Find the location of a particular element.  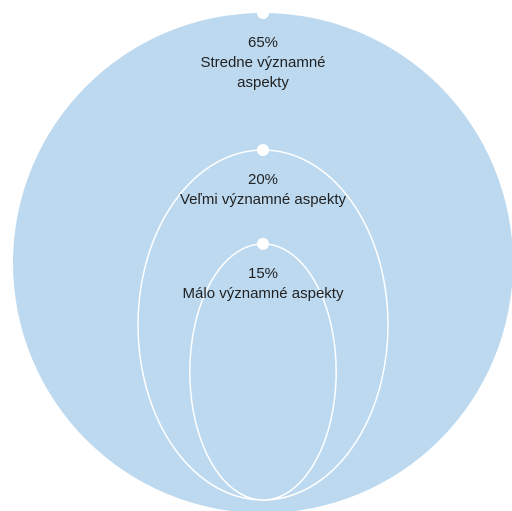

category-label: Málo významné aspekty is located at coordinates (263, 293).